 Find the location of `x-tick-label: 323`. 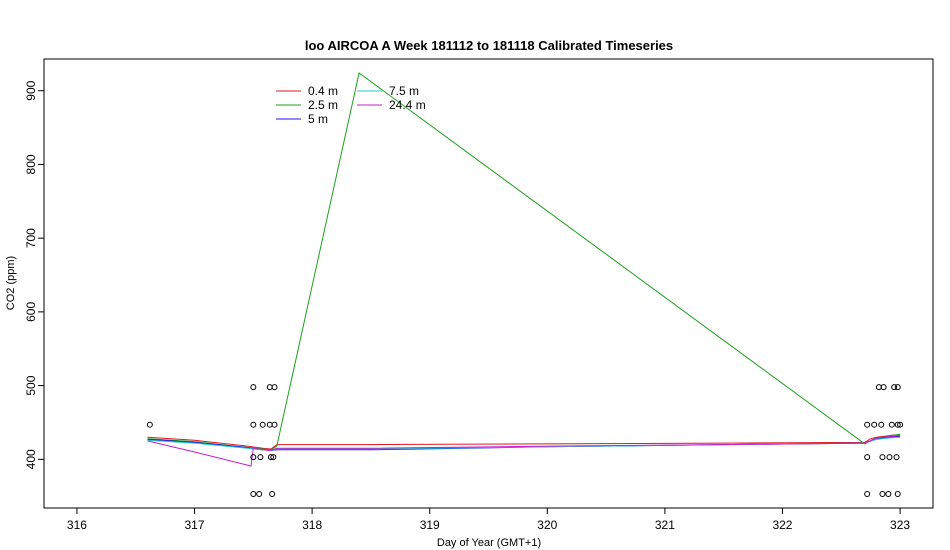

x-tick-label: 323 is located at coordinates (900, 525).